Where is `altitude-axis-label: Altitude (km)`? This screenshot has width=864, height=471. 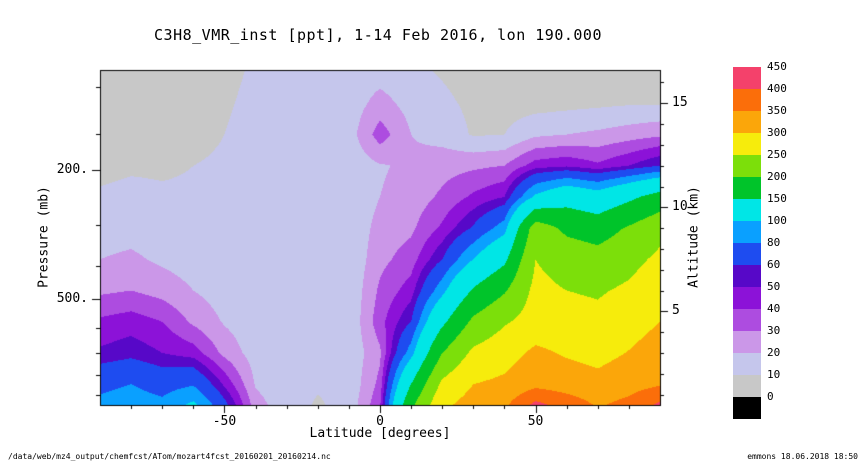
altitude-axis-label: Altitude (km) is located at coordinates (694, 237).